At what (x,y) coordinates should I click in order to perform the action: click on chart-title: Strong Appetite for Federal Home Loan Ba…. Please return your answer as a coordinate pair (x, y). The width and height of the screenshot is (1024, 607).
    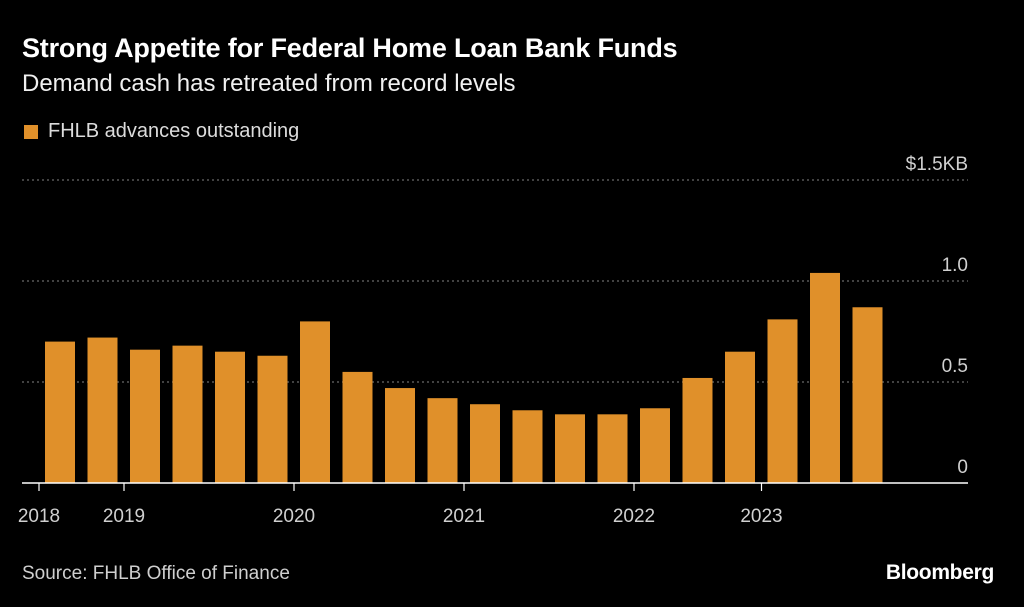
    Looking at the image, I should click on (350, 48).